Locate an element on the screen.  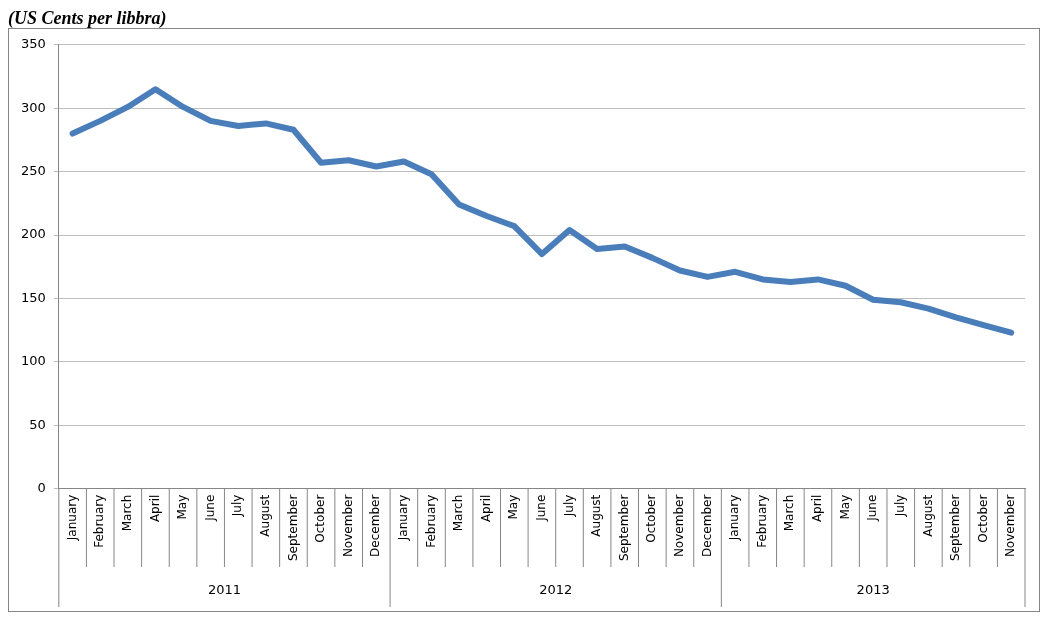
y-tick-label: 200 is located at coordinates (33, 234).